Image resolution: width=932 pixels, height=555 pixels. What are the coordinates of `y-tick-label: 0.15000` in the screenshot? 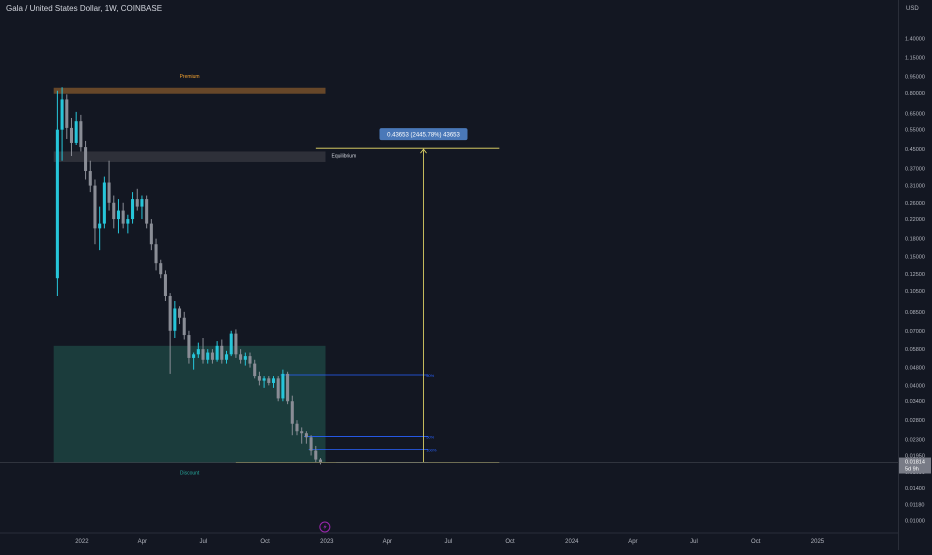 It's located at (915, 257).